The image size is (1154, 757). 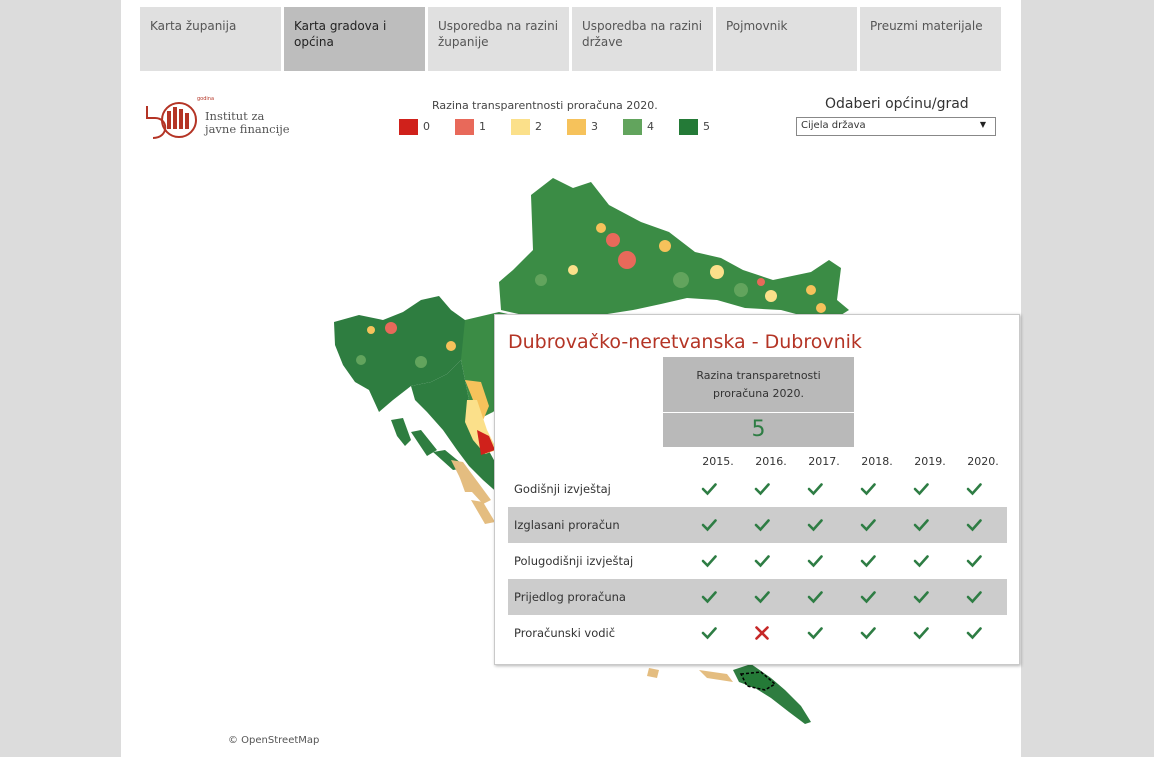 I want to click on institute-logo: godina Institut za javne financije, so click(x=218, y=119).